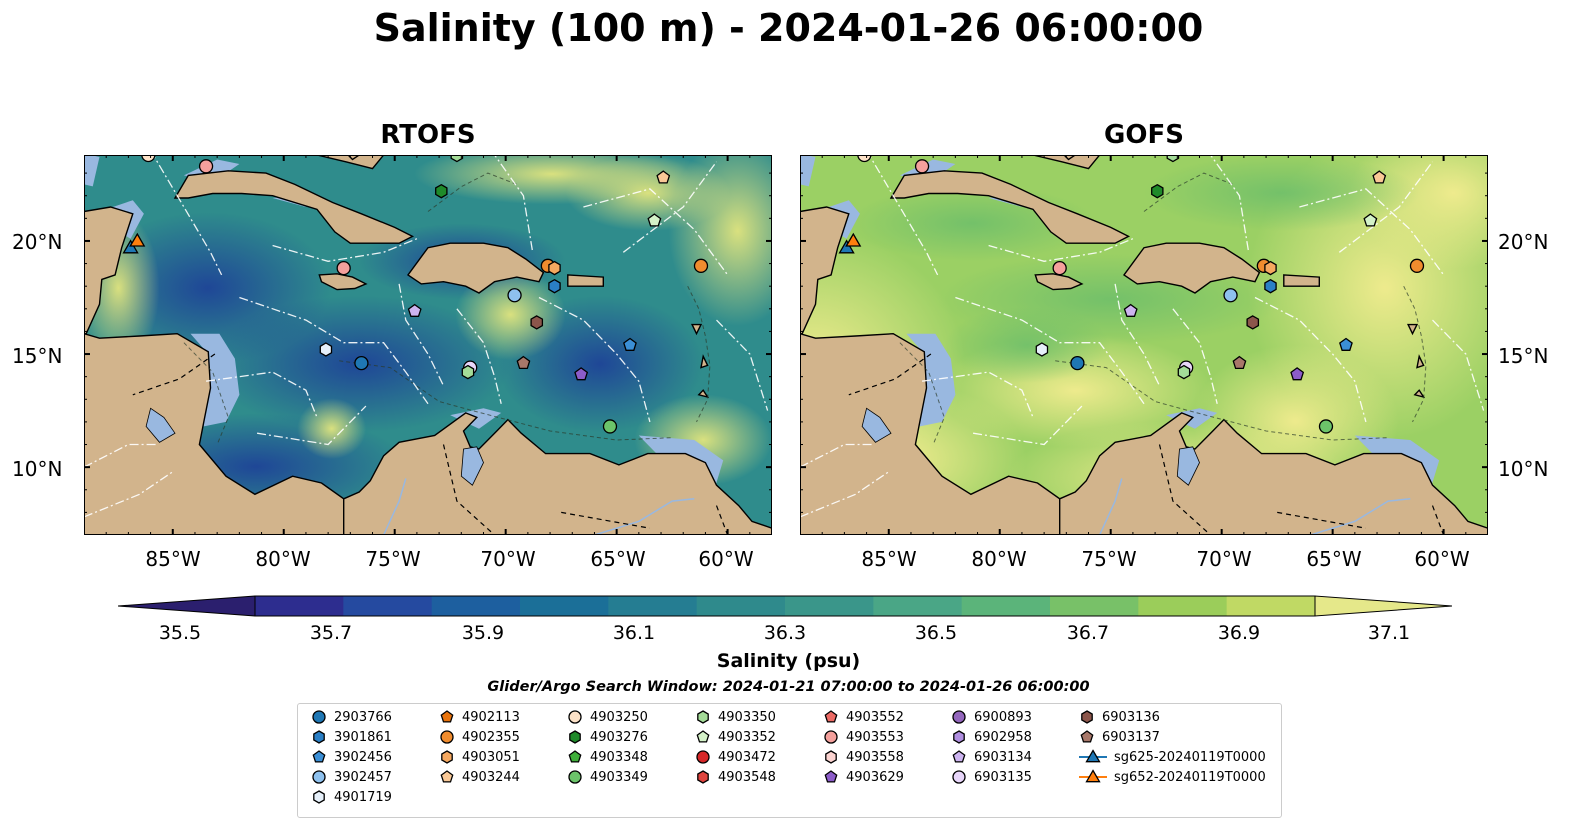 The height and width of the screenshot is (827, 1577). I want to click on legend-item: 4903250, so click(607, 717).